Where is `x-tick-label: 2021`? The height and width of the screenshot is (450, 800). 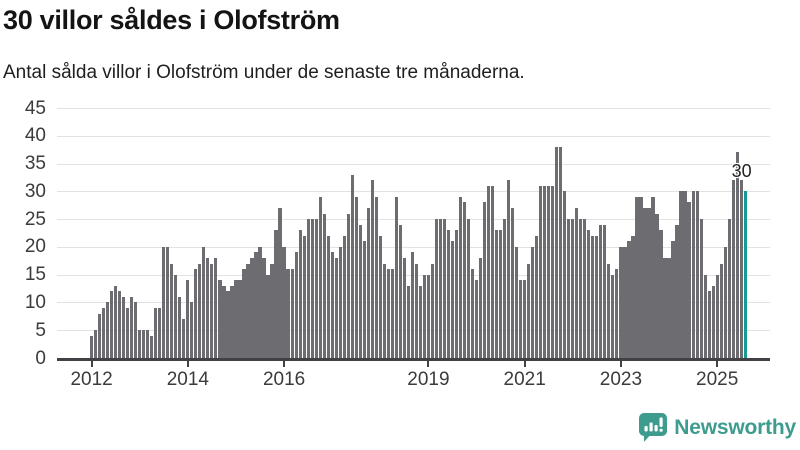 x-tick-label: 2021 is located at coordinates (524, 379).